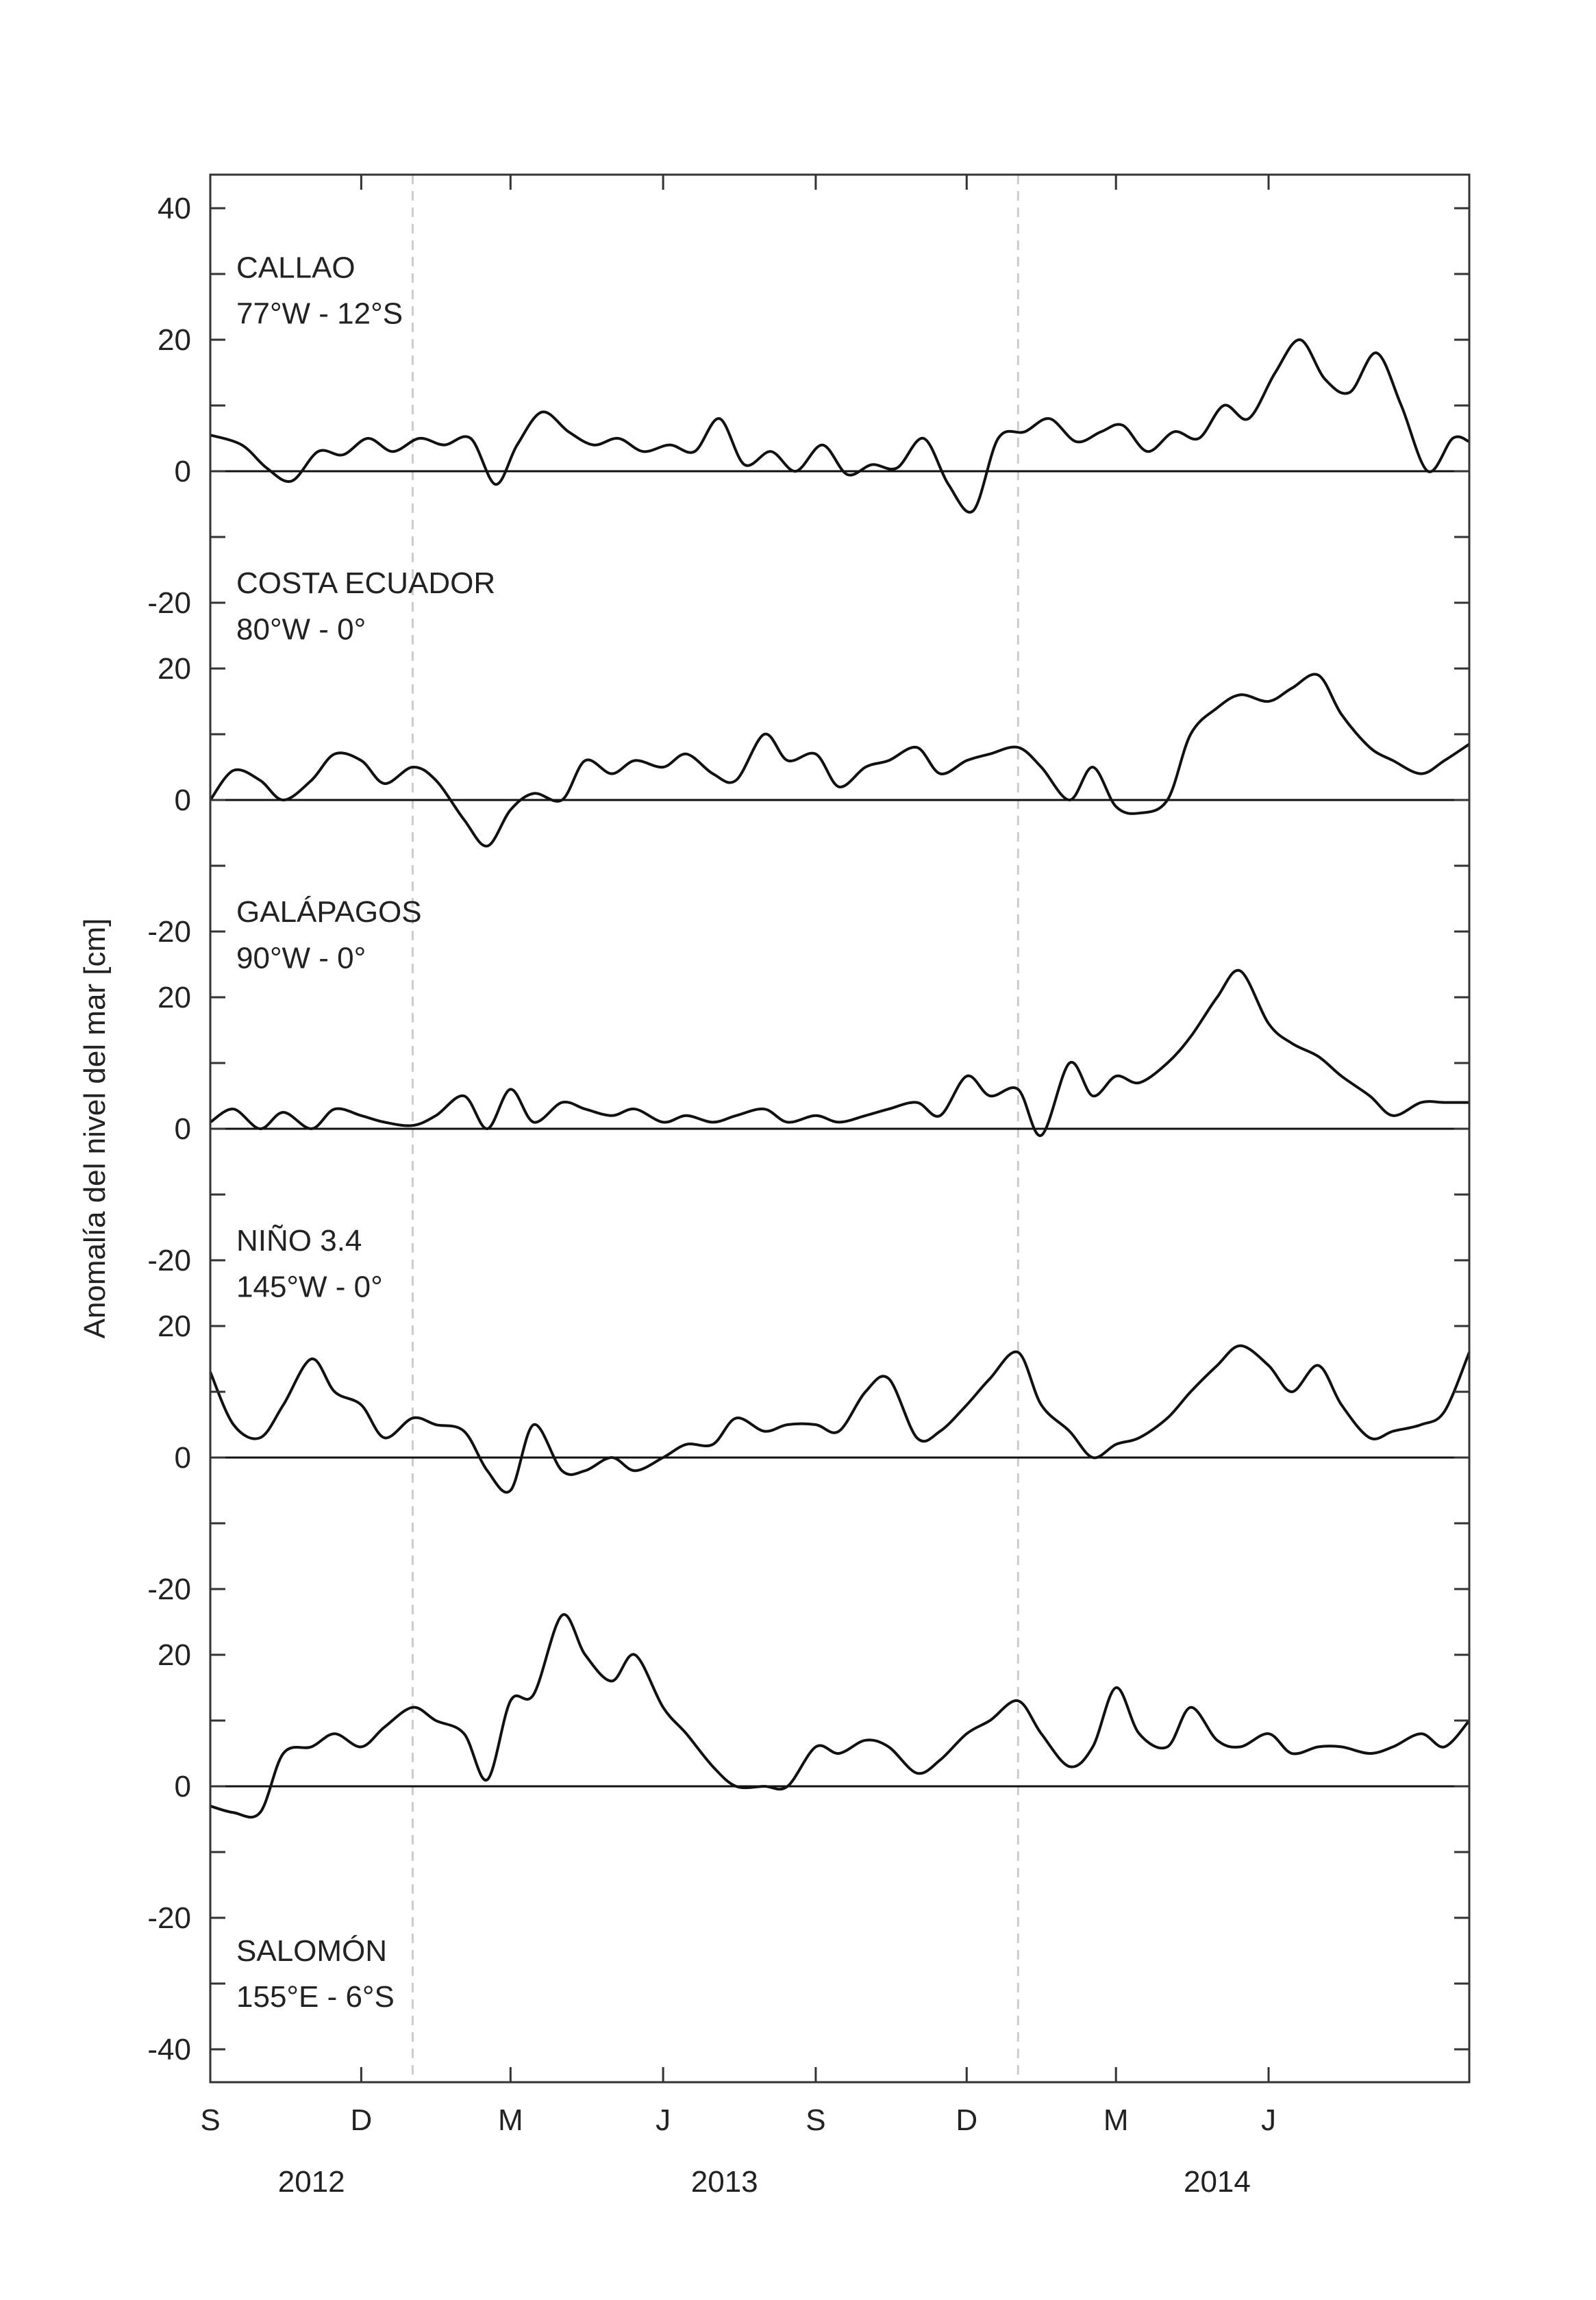 The image size is (1596, 2300). Describe the element at coordinates (301, 958) in the screenshot. I see `panel-coords-label: 90°W - 0°` at that location.